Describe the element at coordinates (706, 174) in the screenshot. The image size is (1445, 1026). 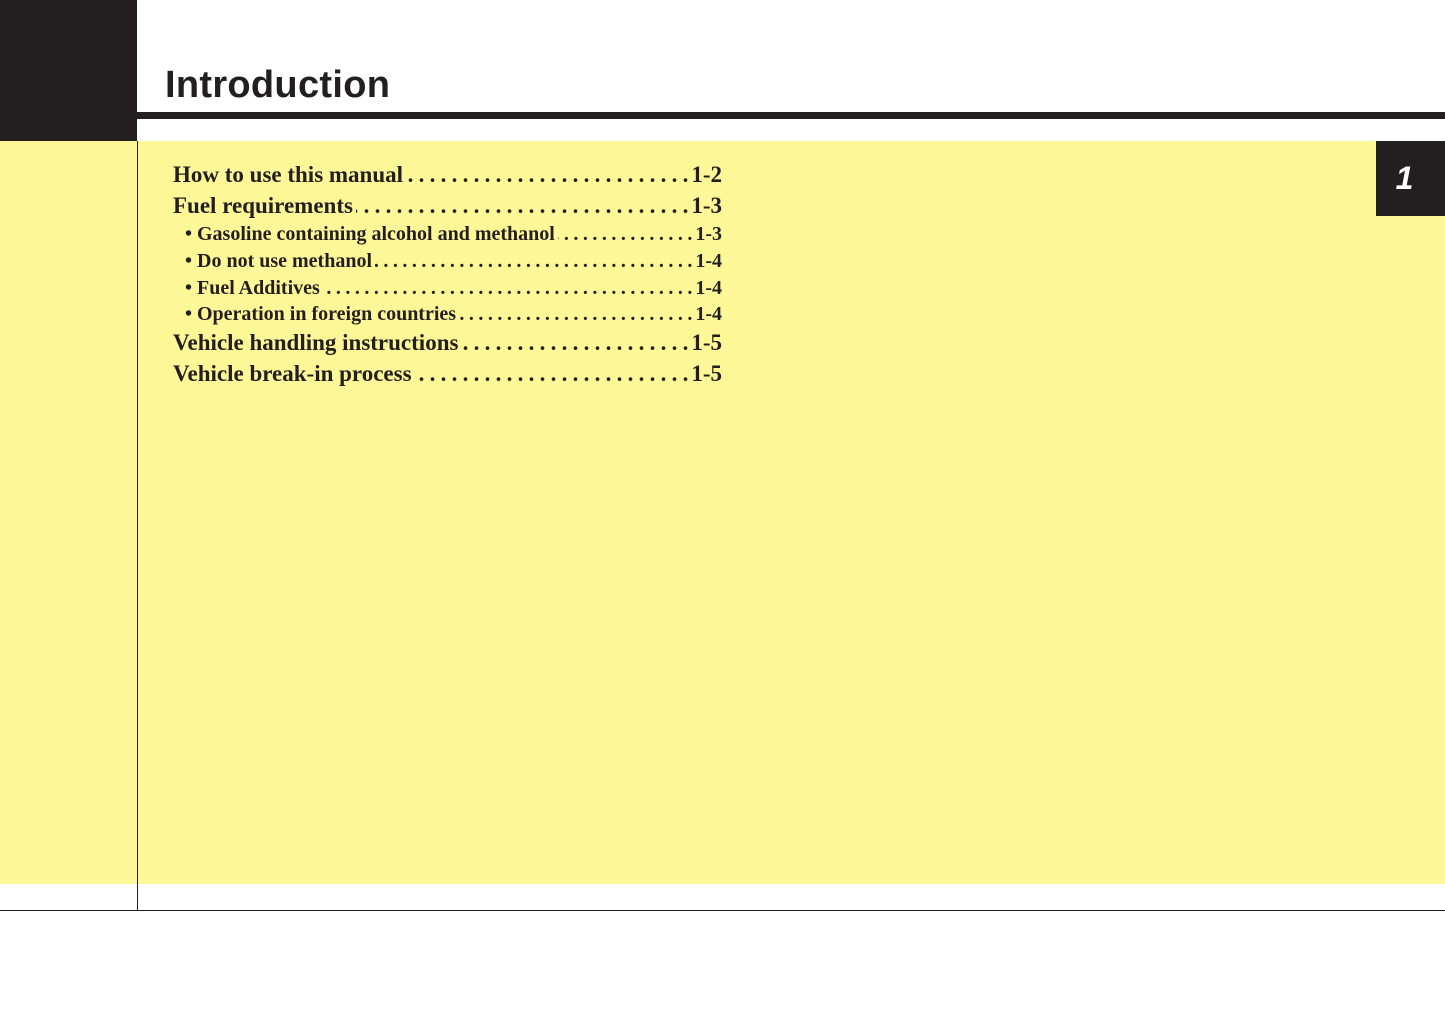
I see `toc-entry-page: 1-2` at that location.